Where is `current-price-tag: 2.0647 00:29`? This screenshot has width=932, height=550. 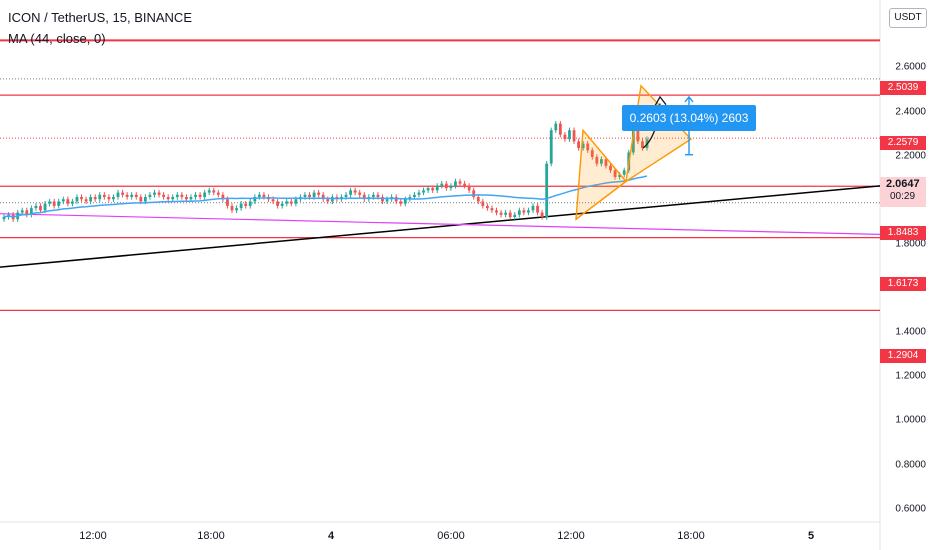 current-price-tag: 2.0647 00:29 is located at coordinates (903, 192).